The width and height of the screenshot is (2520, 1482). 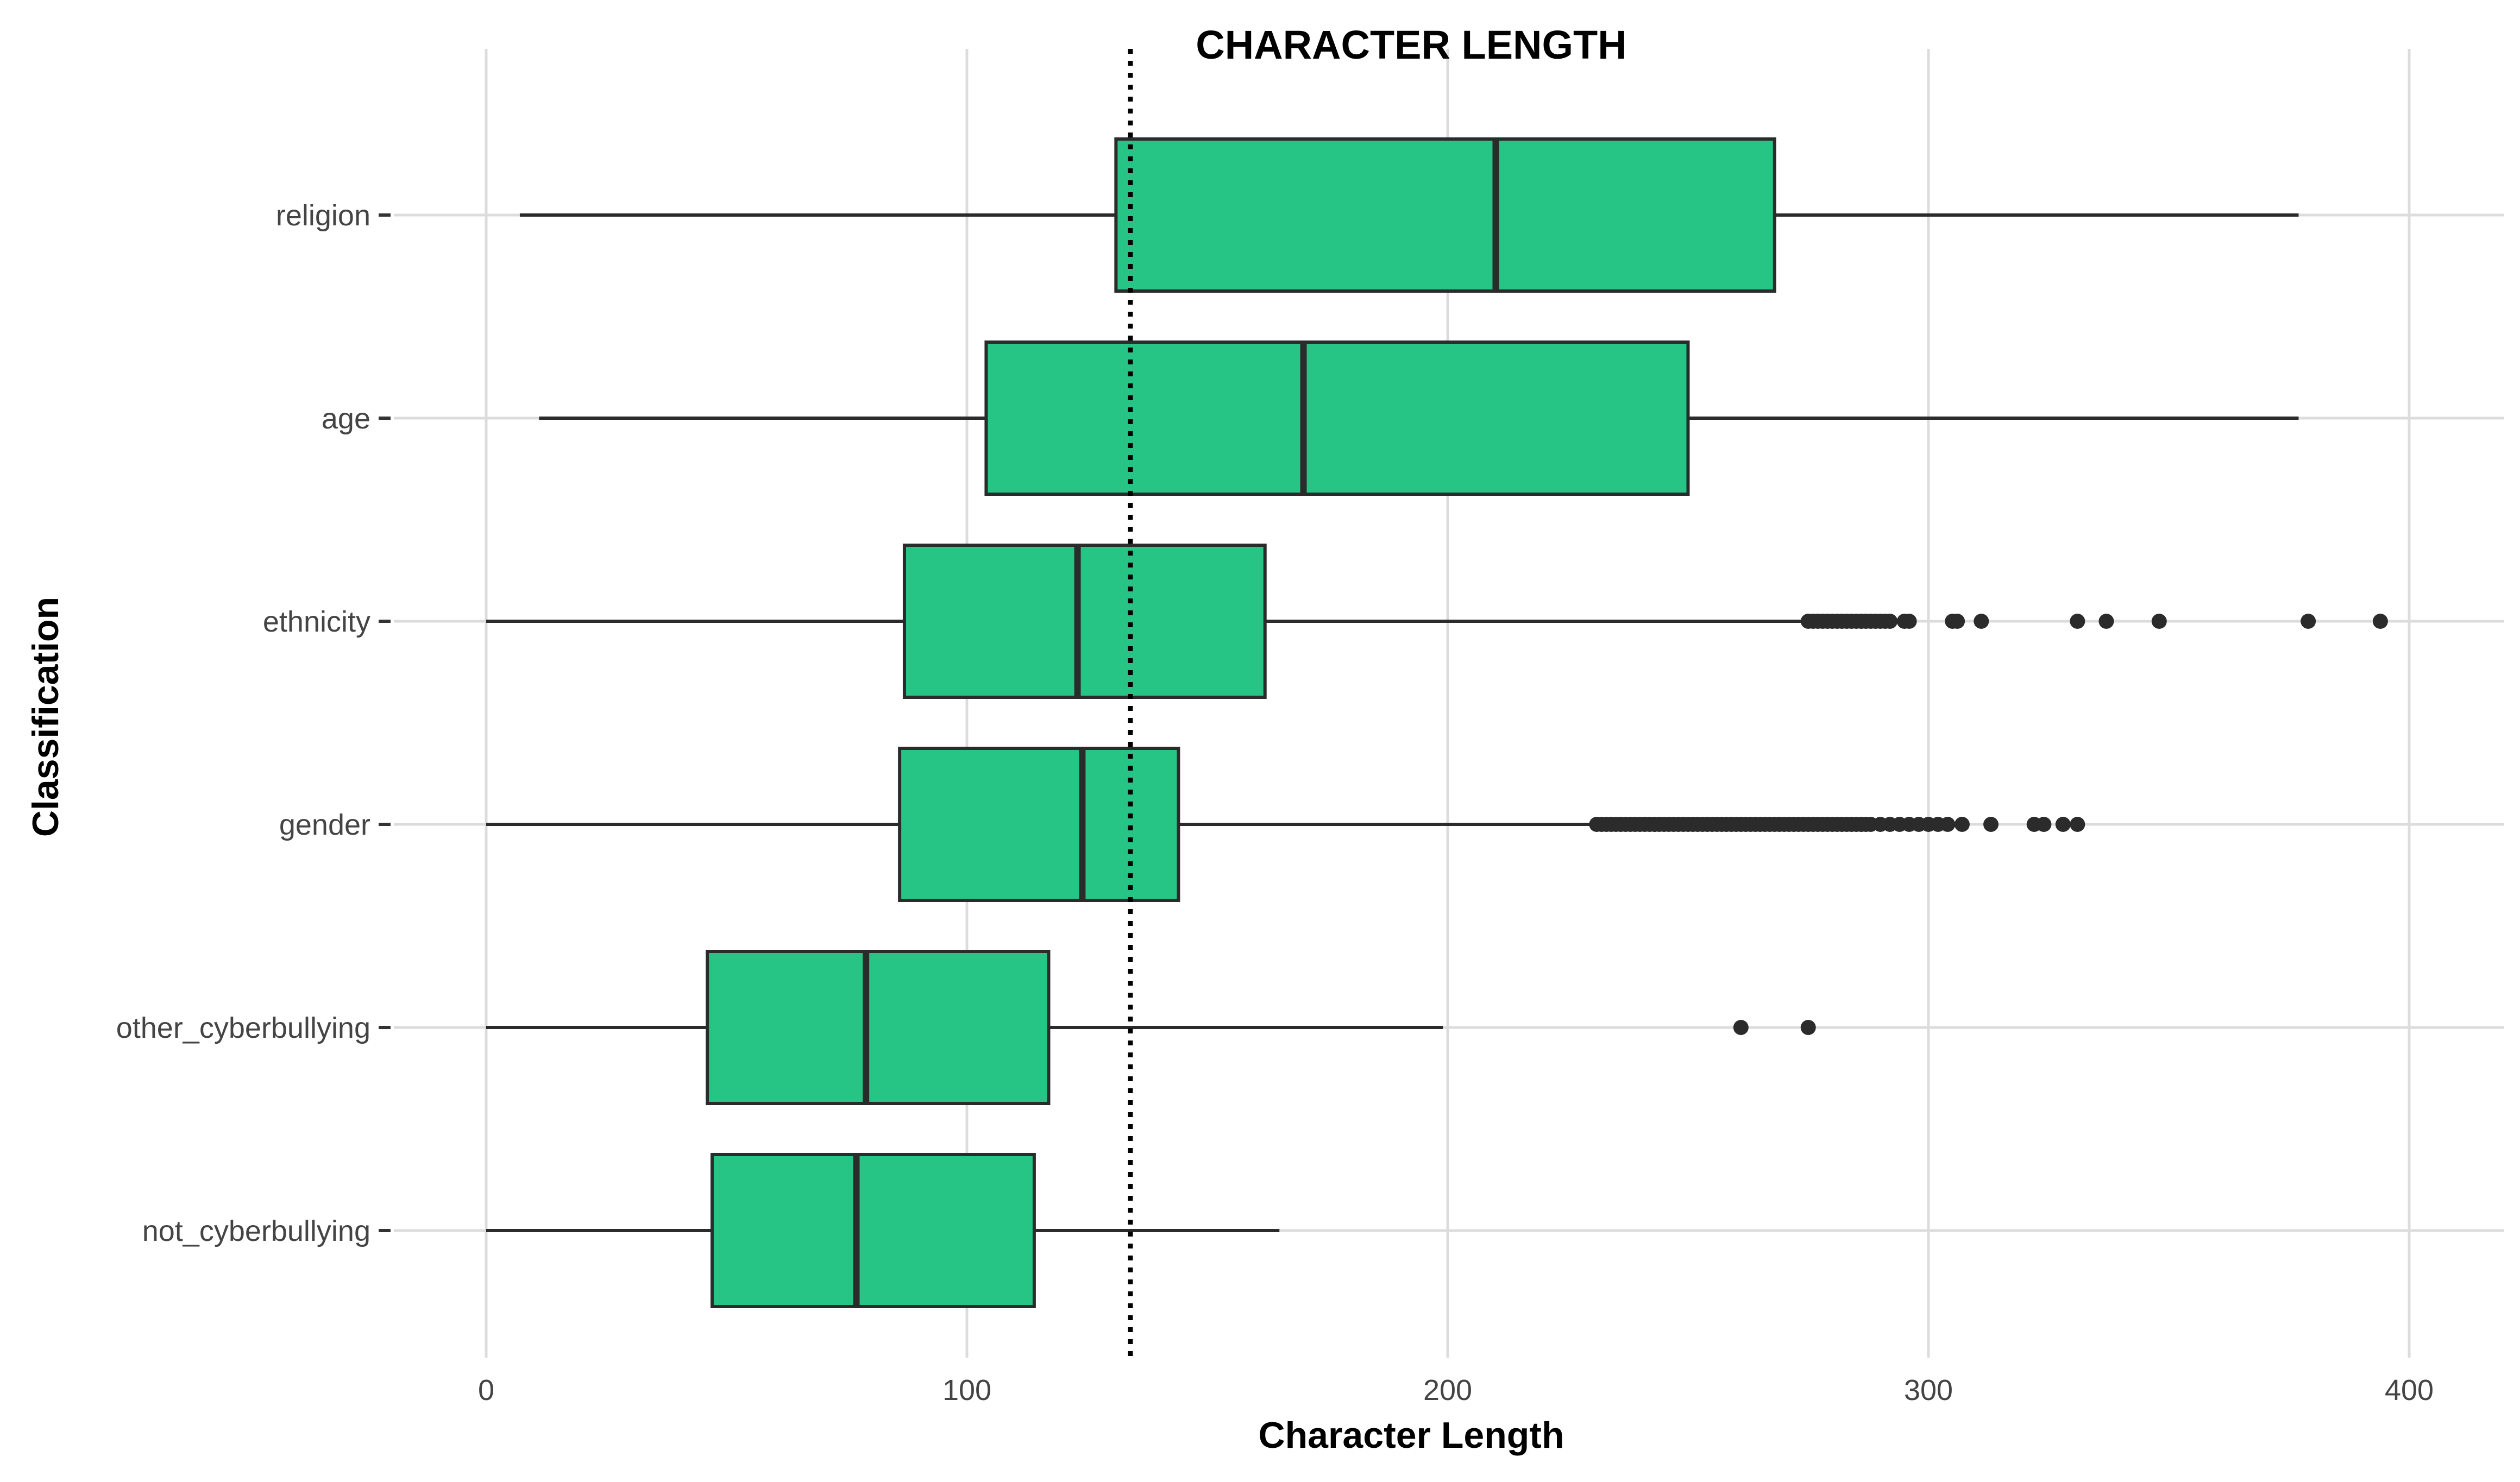 I want to click on boxplot-not-cyberbullying, so click(x=883, y=1230).